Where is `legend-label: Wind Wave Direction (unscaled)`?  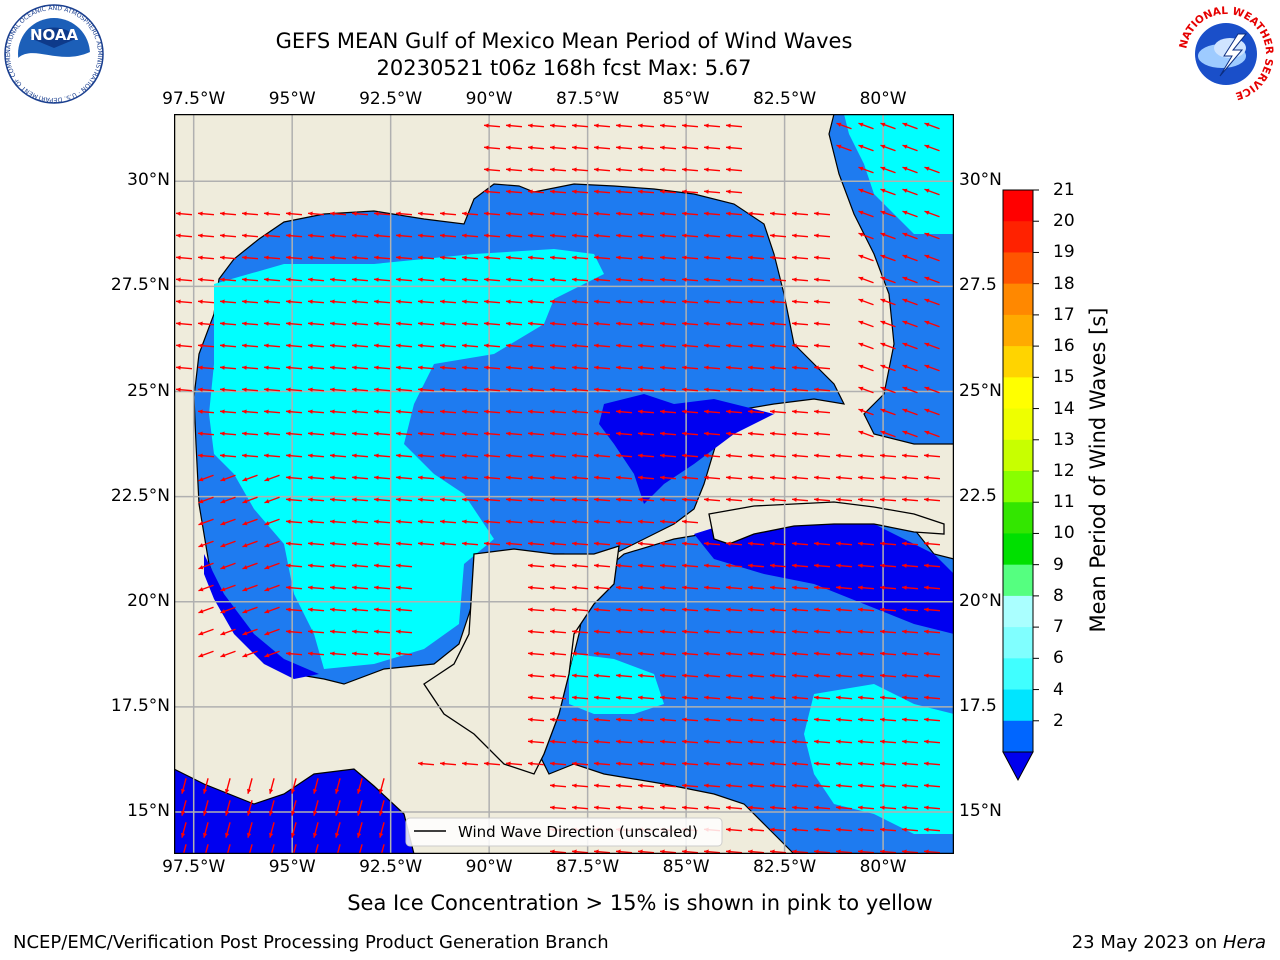 legend-label: Wind Wave Direction (unscaled) is located at coordinates (578, 832).